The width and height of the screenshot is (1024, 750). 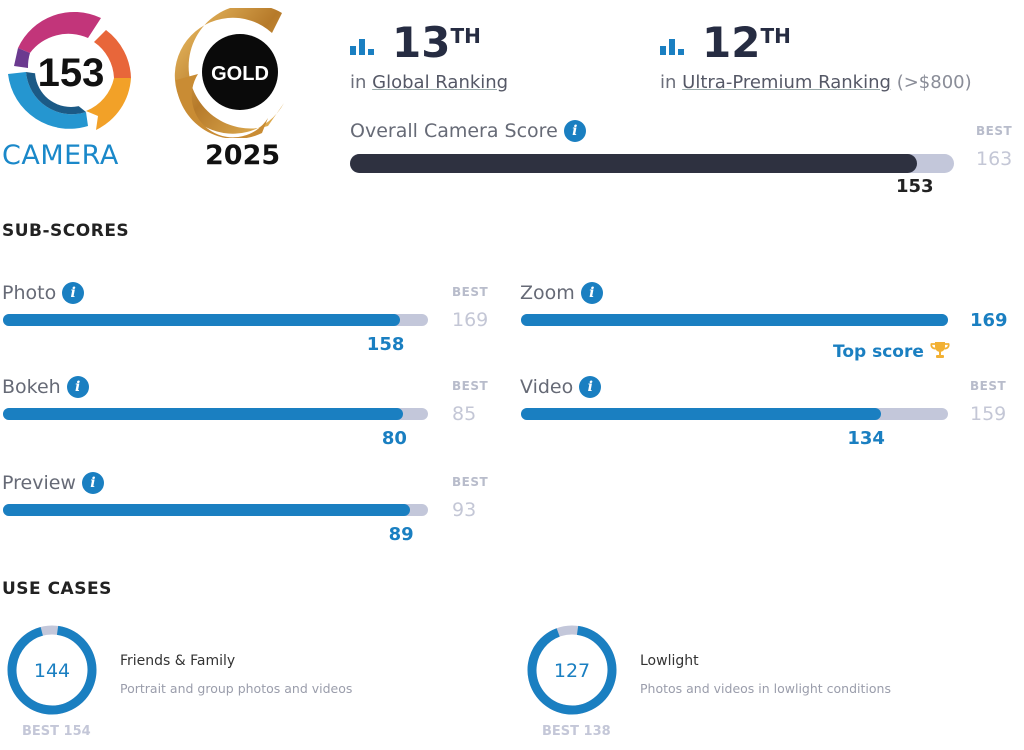 I want to click on subscore-best-value: 85, so click(x=464, y=414).